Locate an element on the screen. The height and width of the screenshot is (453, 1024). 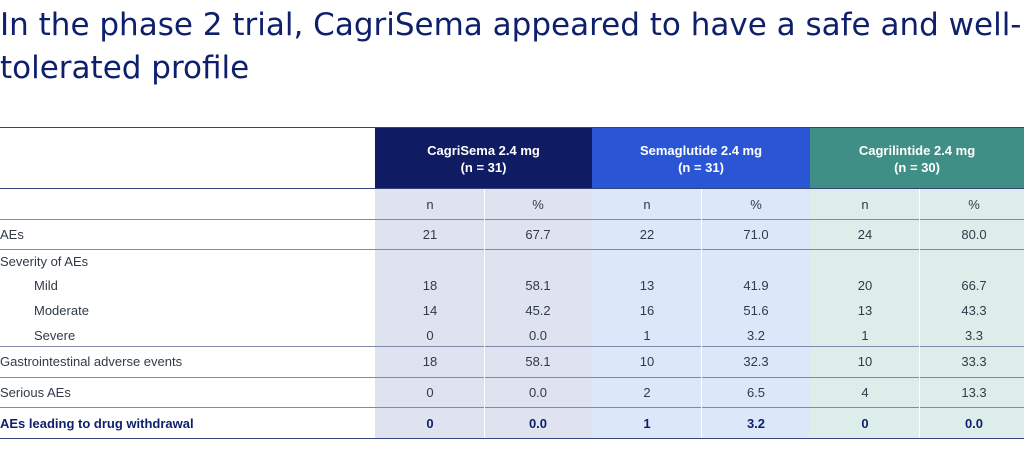
row-label: Mild is located at coordinates (46, 285).